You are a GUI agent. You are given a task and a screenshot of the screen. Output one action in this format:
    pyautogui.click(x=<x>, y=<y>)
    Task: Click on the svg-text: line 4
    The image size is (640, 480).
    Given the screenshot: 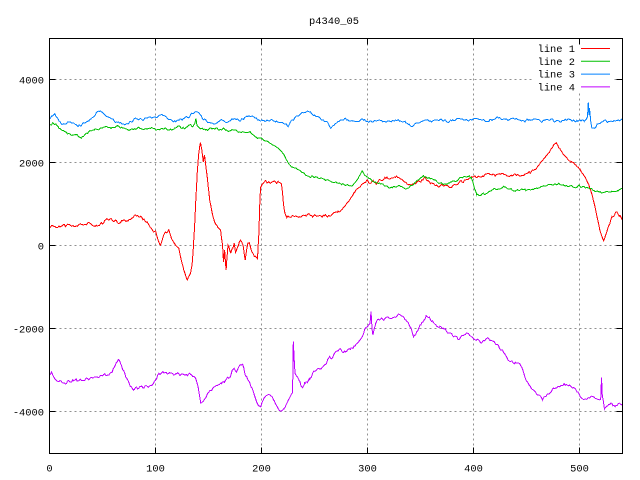 What is the action you would take?
    pyautogui.click(x=556, y=88)
    